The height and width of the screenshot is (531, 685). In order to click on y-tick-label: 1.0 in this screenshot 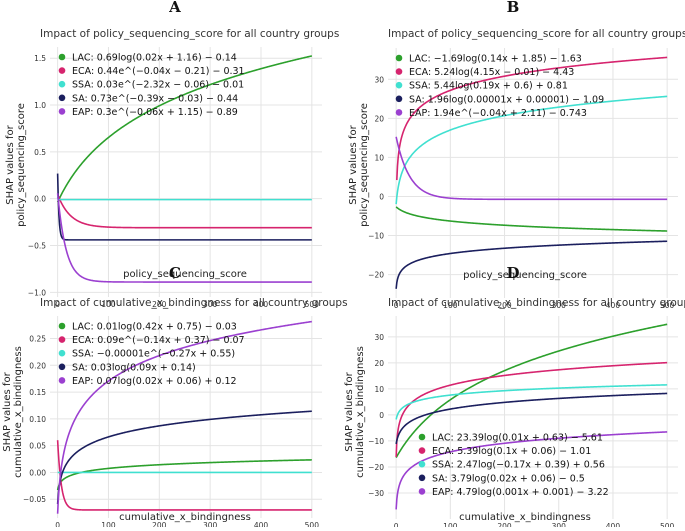, I will do `click(40, 105)`.